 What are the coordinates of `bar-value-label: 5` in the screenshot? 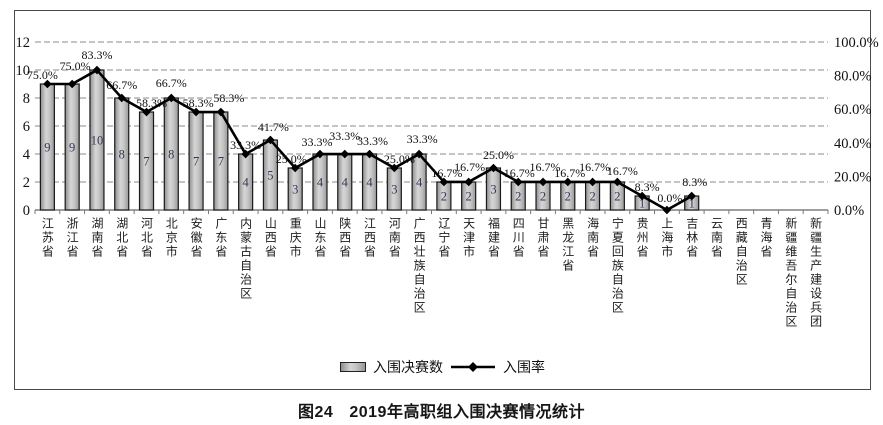 It's located at (270, 176).